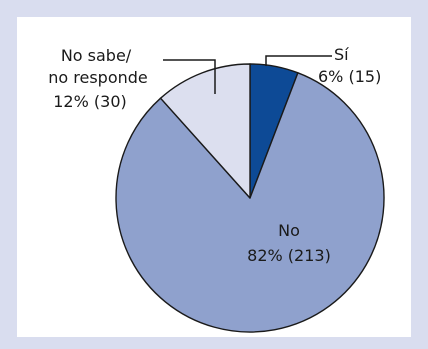  Describe the element at coordinates (341, 54) in the screenshot. I see `slice-label-si: Sí` at that location.